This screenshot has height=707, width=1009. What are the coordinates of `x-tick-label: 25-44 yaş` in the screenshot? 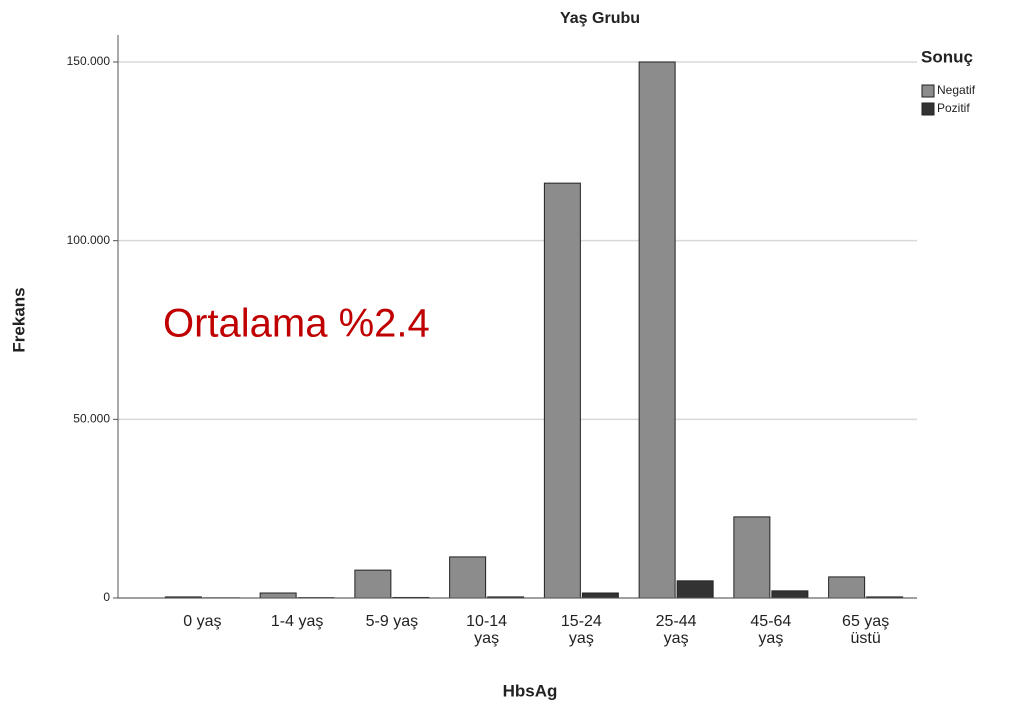 It's located at (676, 630).